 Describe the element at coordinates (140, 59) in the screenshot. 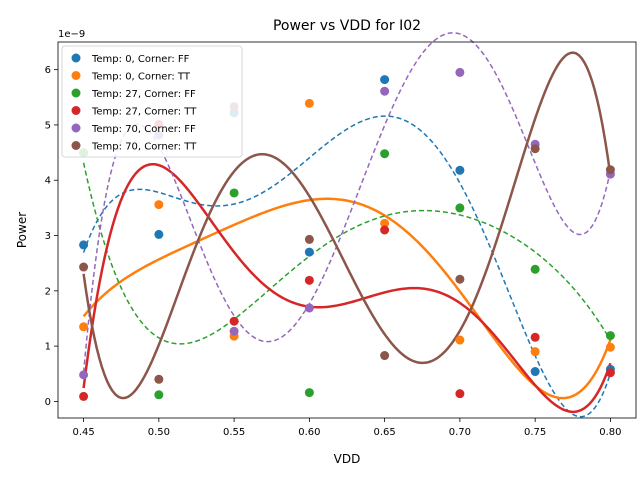

I see `legend-label-series-0: Temp: 0, Corner: FF` at that location.